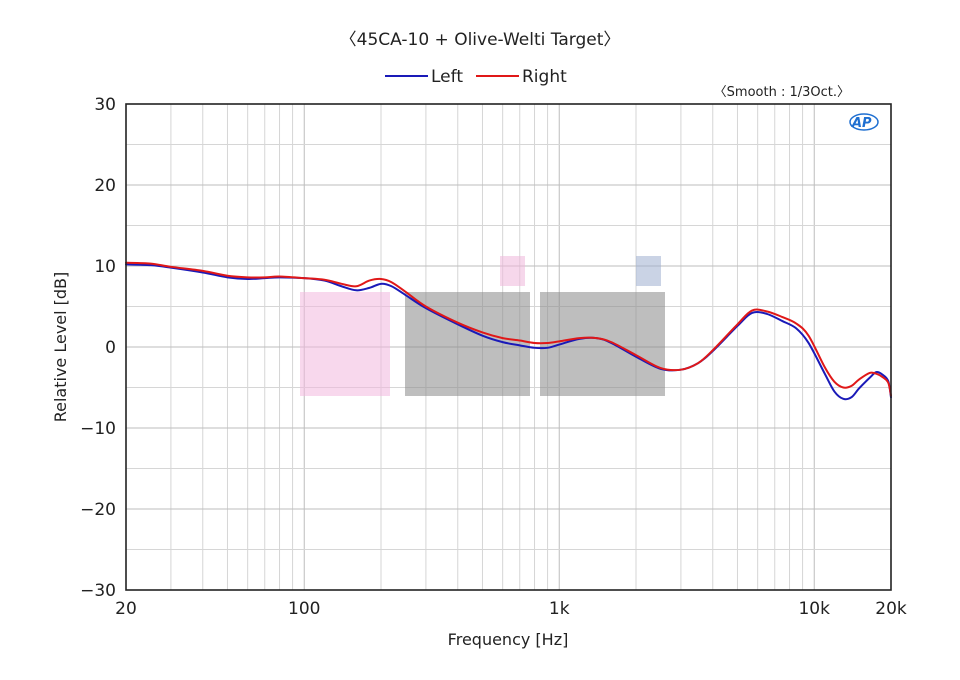 Image resolution: width=960 pixels, height=680 pixels. What do you see at coordinates (126, 609) in the screenshot?
I see `x-tick-label: 20` at bounding box center [126, 609].